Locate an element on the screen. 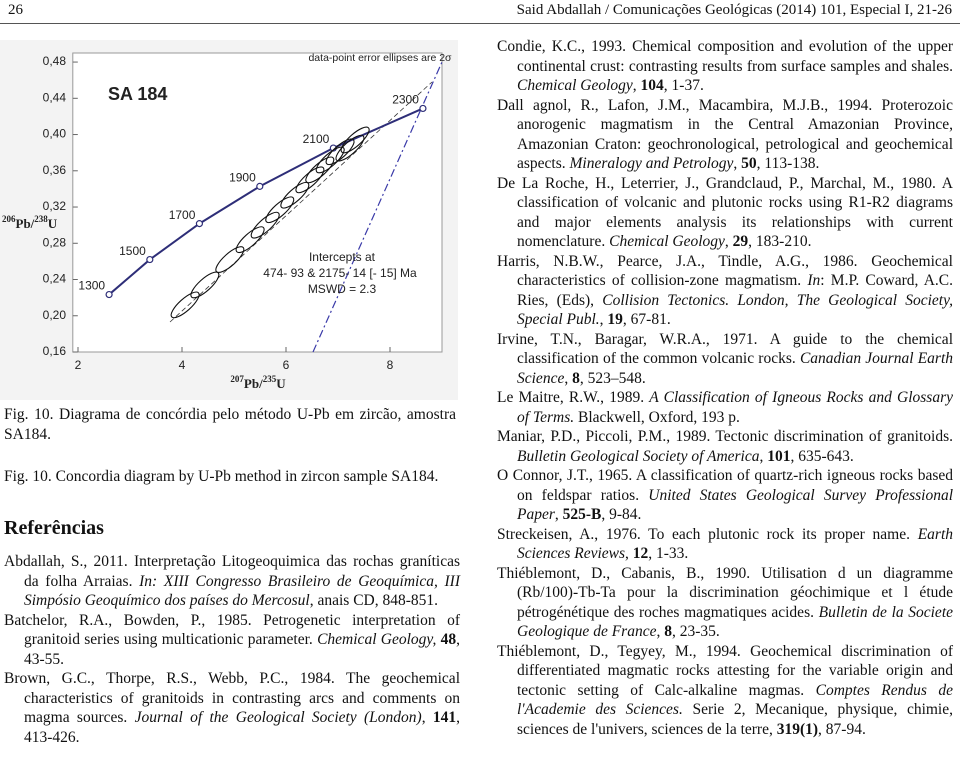 The height and width of the screenshot is (757, 960). x-tick-label: 8 is located at coordinates (390, 365).